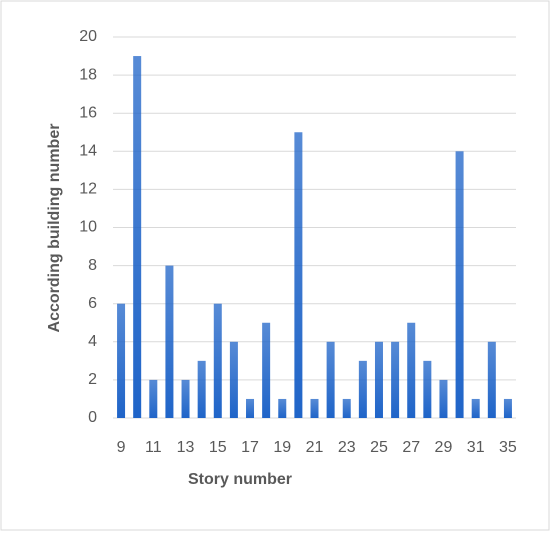  I want to click on y-axis-title: According building number, so click(54, 228).